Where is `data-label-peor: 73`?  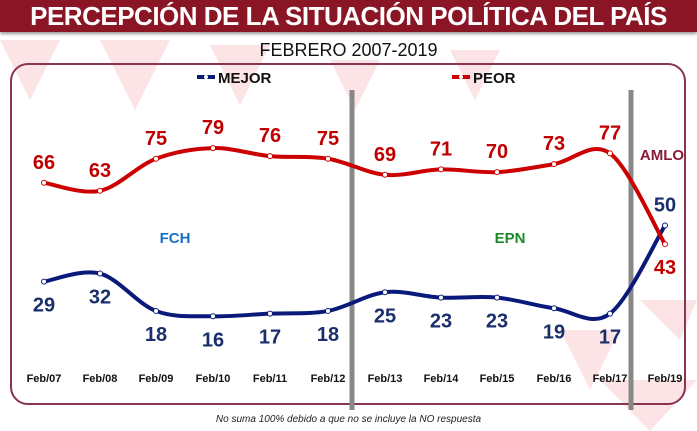
data-label-peor: 73 is located at coordinates (554, 144).